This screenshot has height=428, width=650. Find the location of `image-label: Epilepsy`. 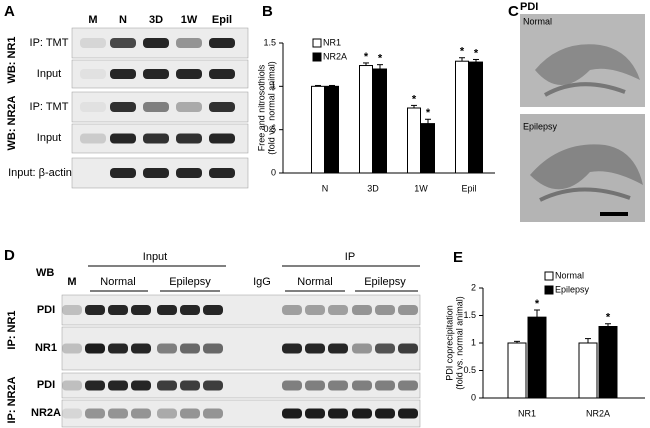

image-label: Epilepsy is located at coordinates (540, 126).